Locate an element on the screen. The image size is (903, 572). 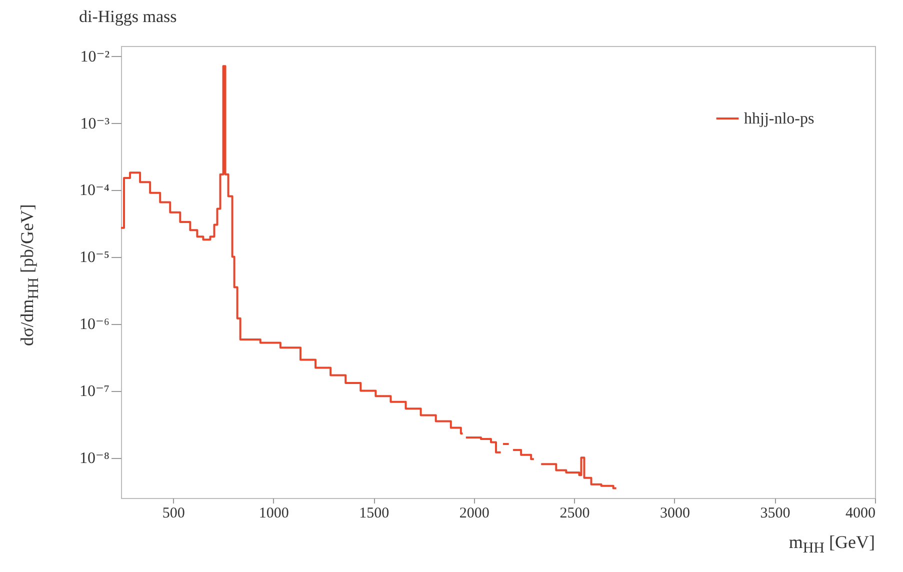
chart-title: di-Higgs mass is located at coordinates (127, 16).